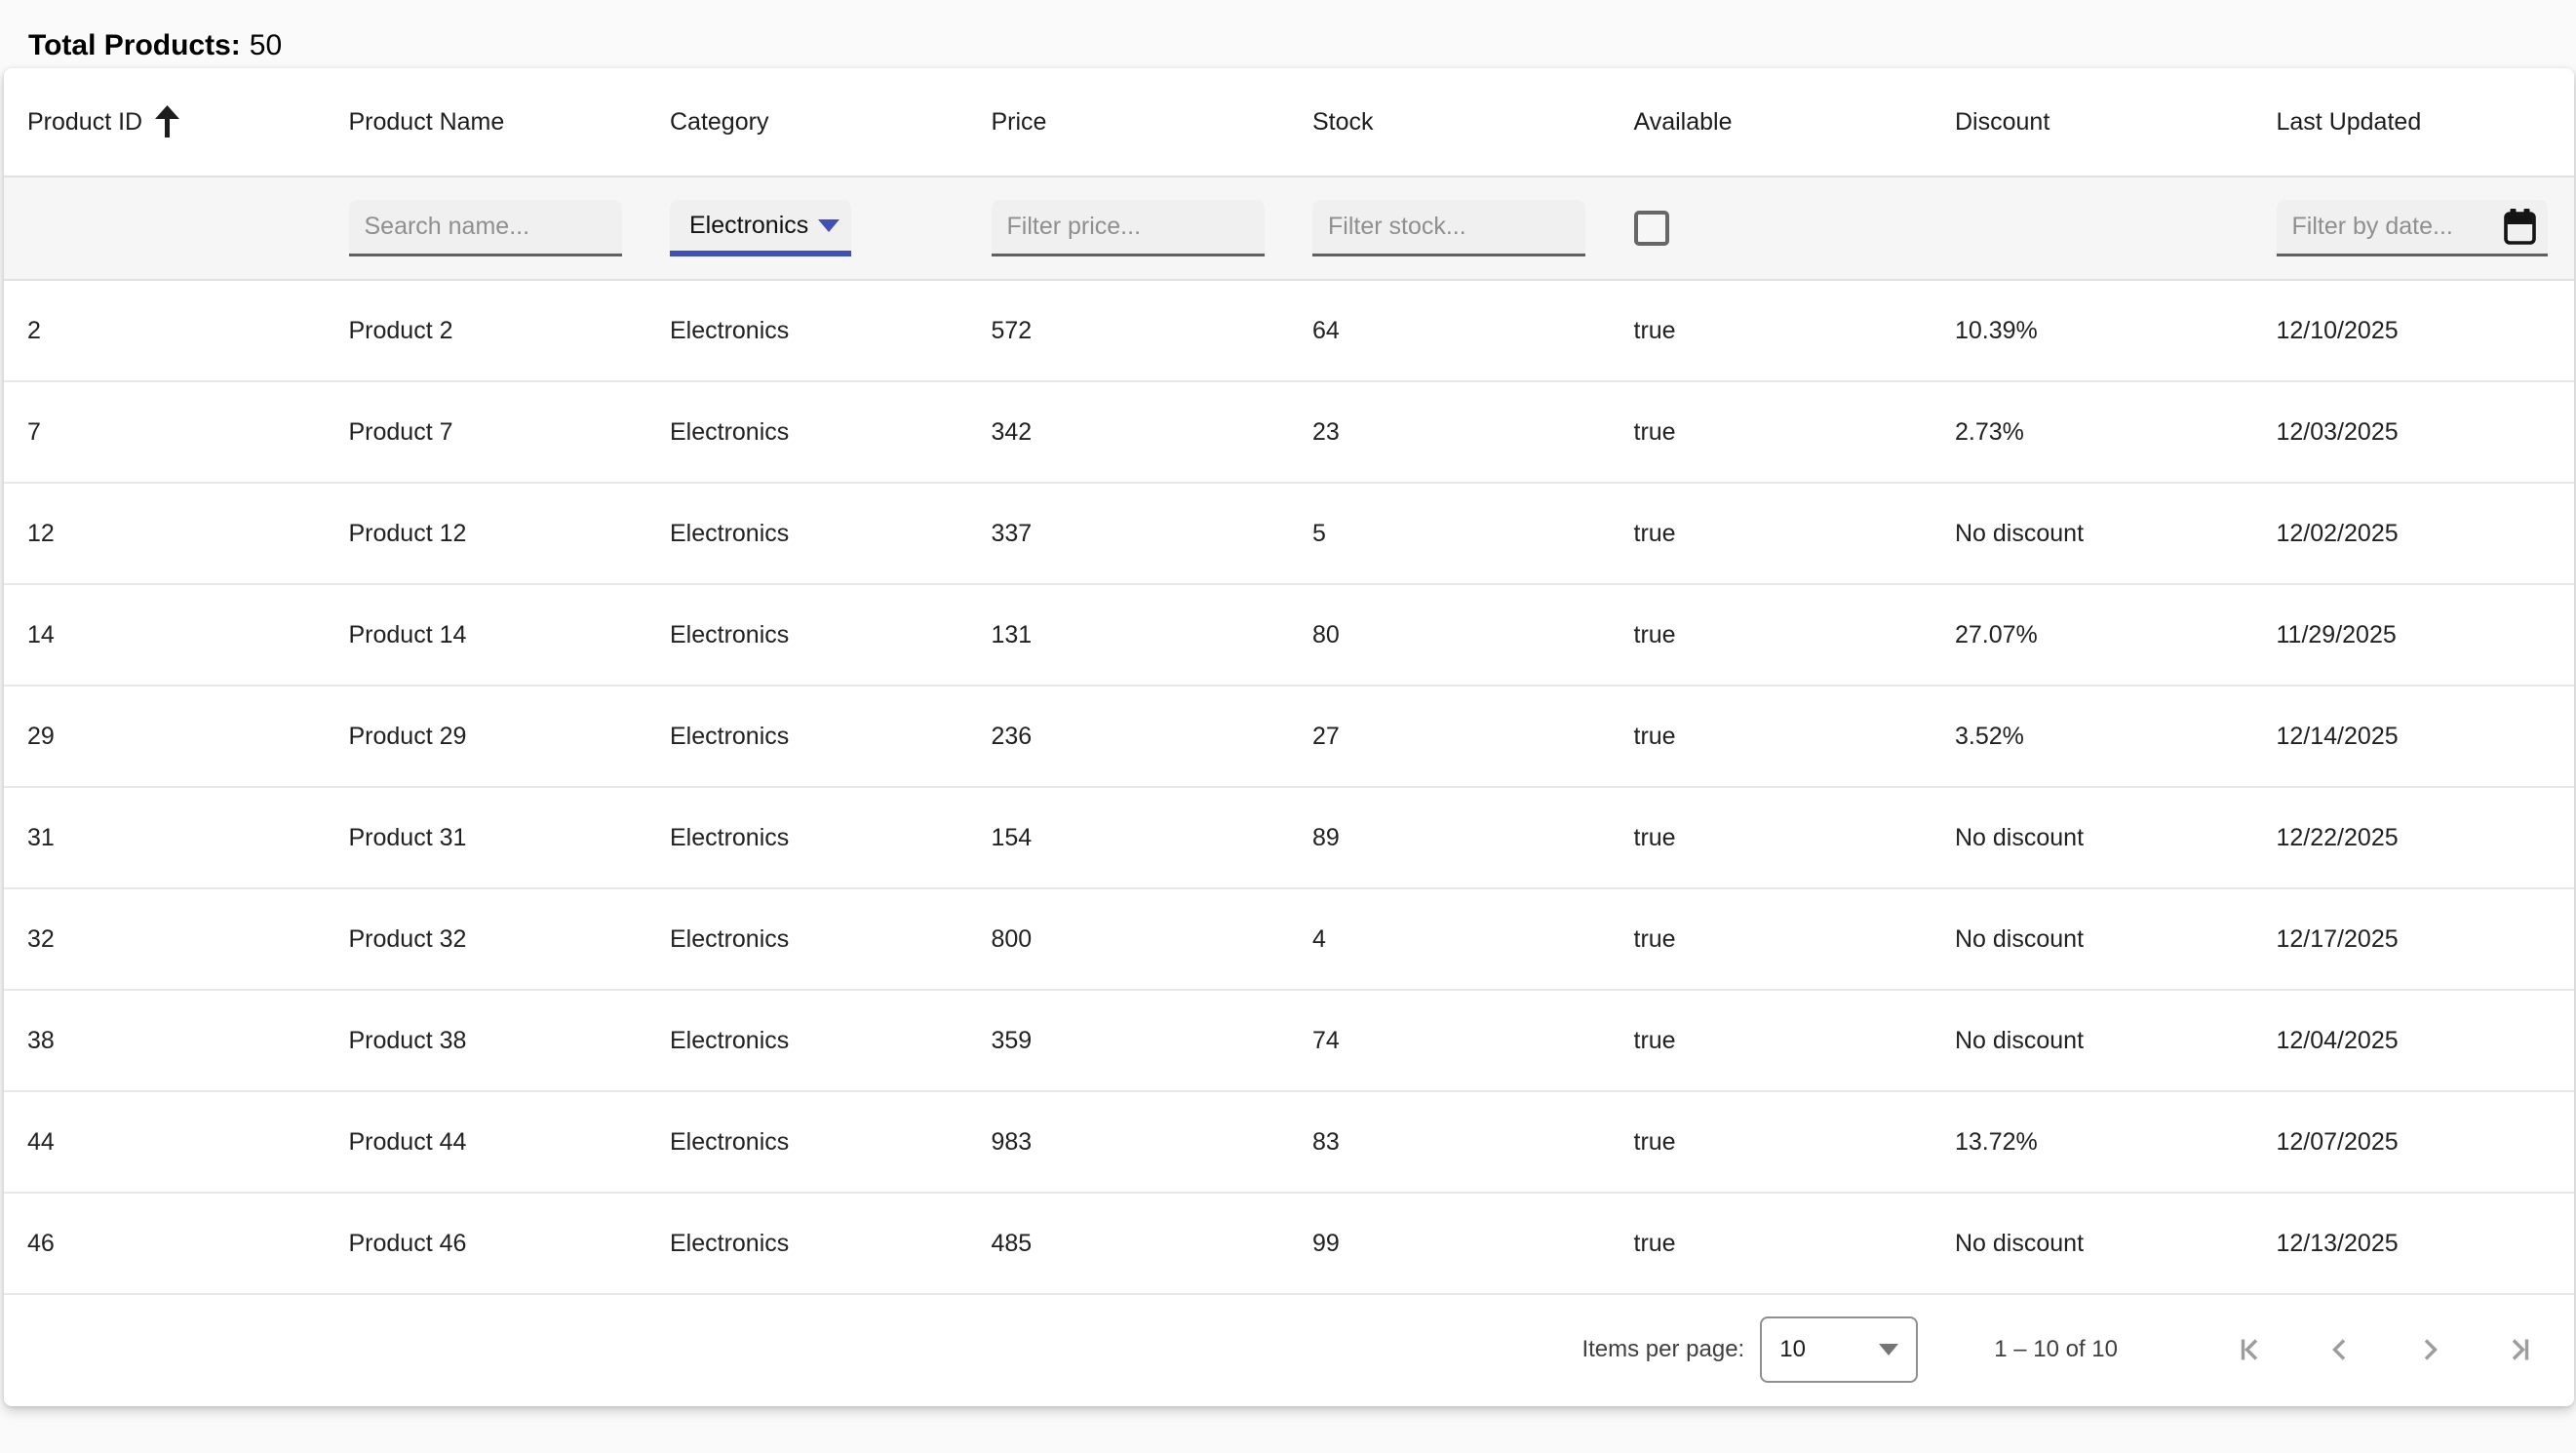 The image size is (2576, 1453). I want to click on column-header-price: Price, so click(1129, 122).